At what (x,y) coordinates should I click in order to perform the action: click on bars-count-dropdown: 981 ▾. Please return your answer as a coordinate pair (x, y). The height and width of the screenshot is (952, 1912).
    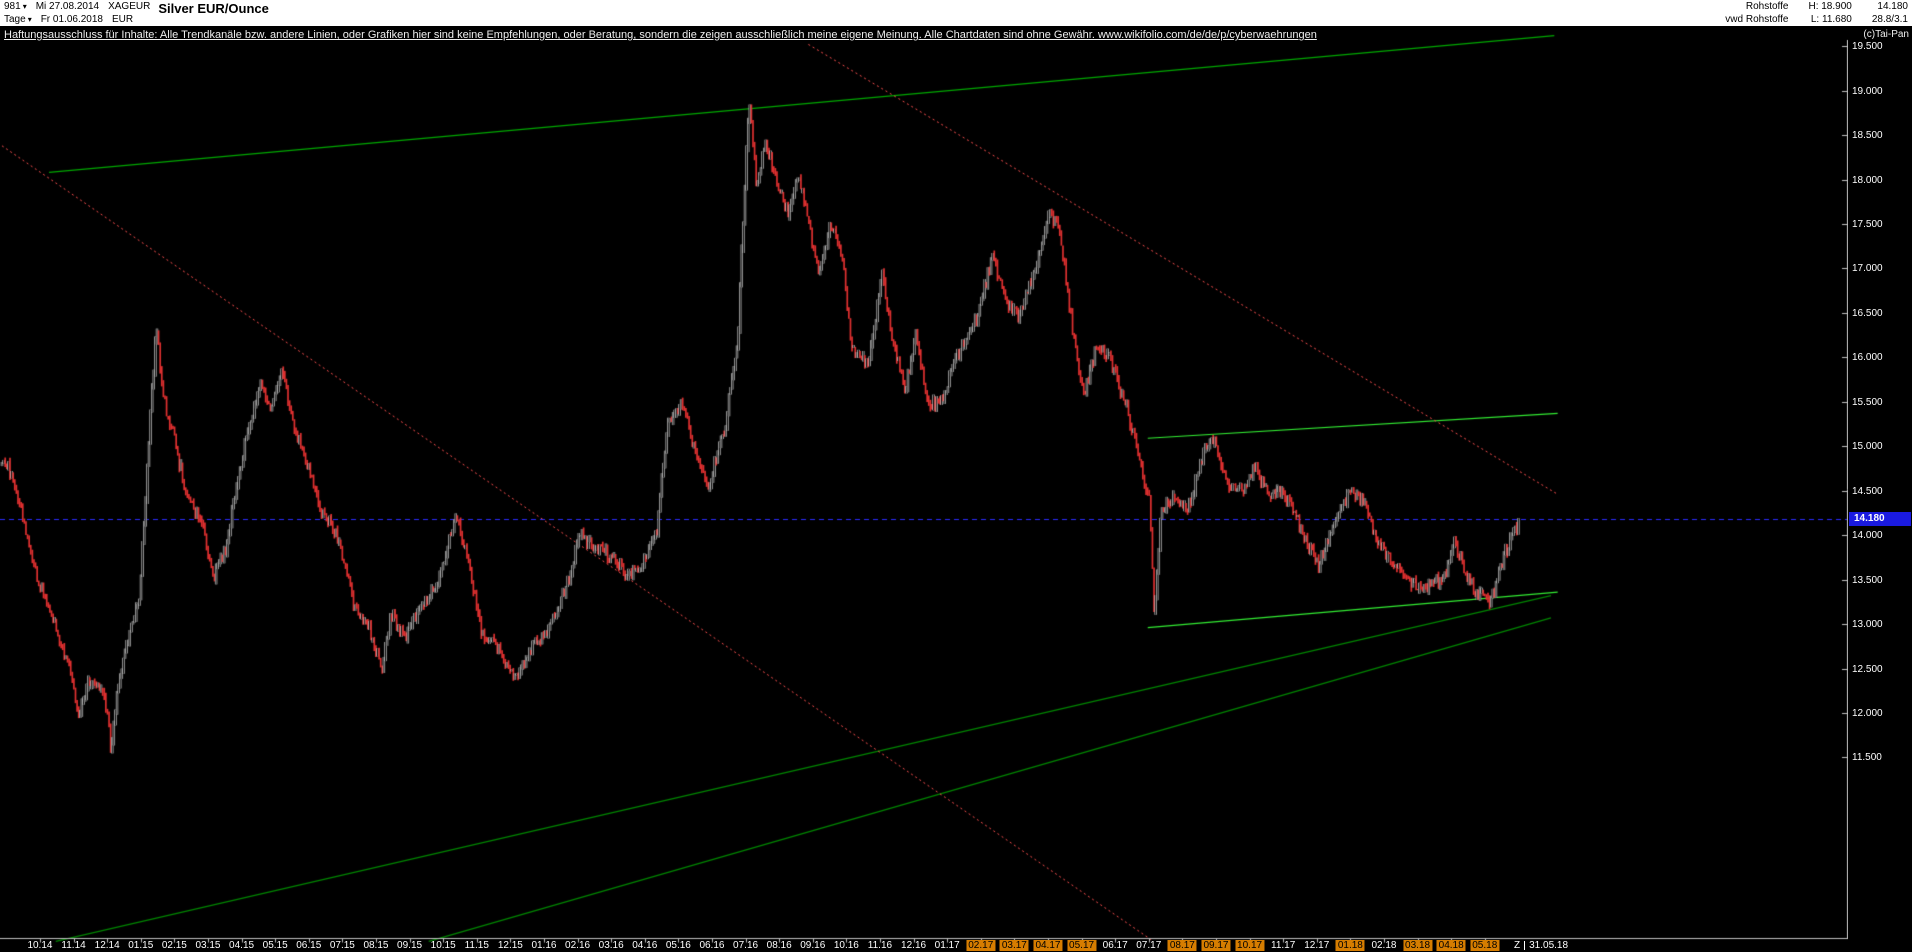
    Looking at the image, I should click on (15, 6).